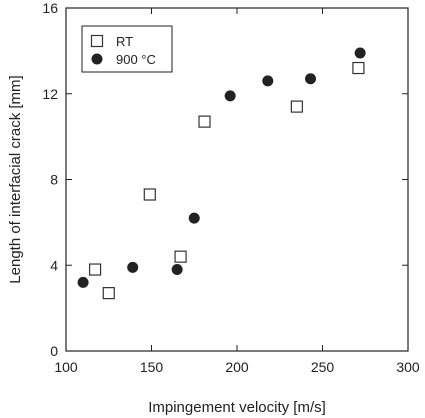 The height and width of the screenshot is (418, 425). What do you see at coordinates (152, 367) in the screenshot?
I see `x-tick-label: 150` at bounding box center [152, 367].